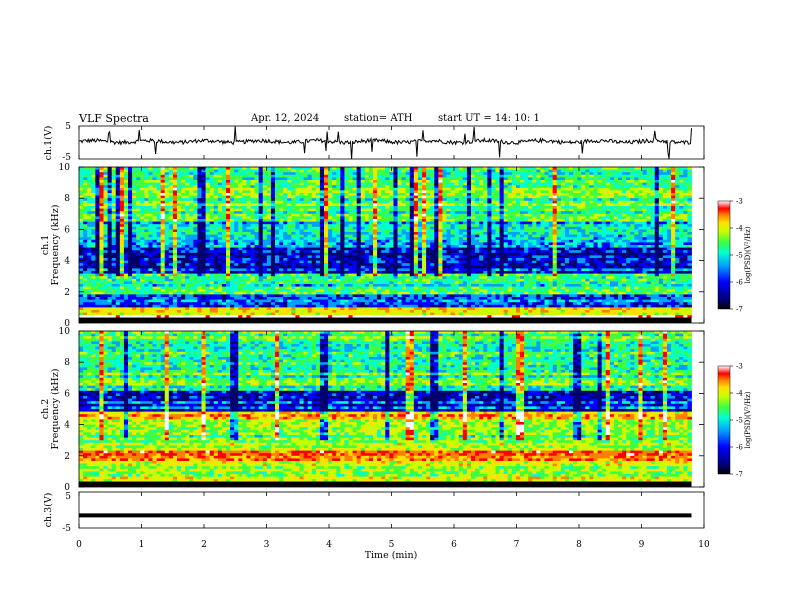 The height and width of the screenshot is (612, 792). What do you see at coordinates (378, 118) in the screenshot?
I see `station-label: station= ATH` at bounding box center [378, 118].